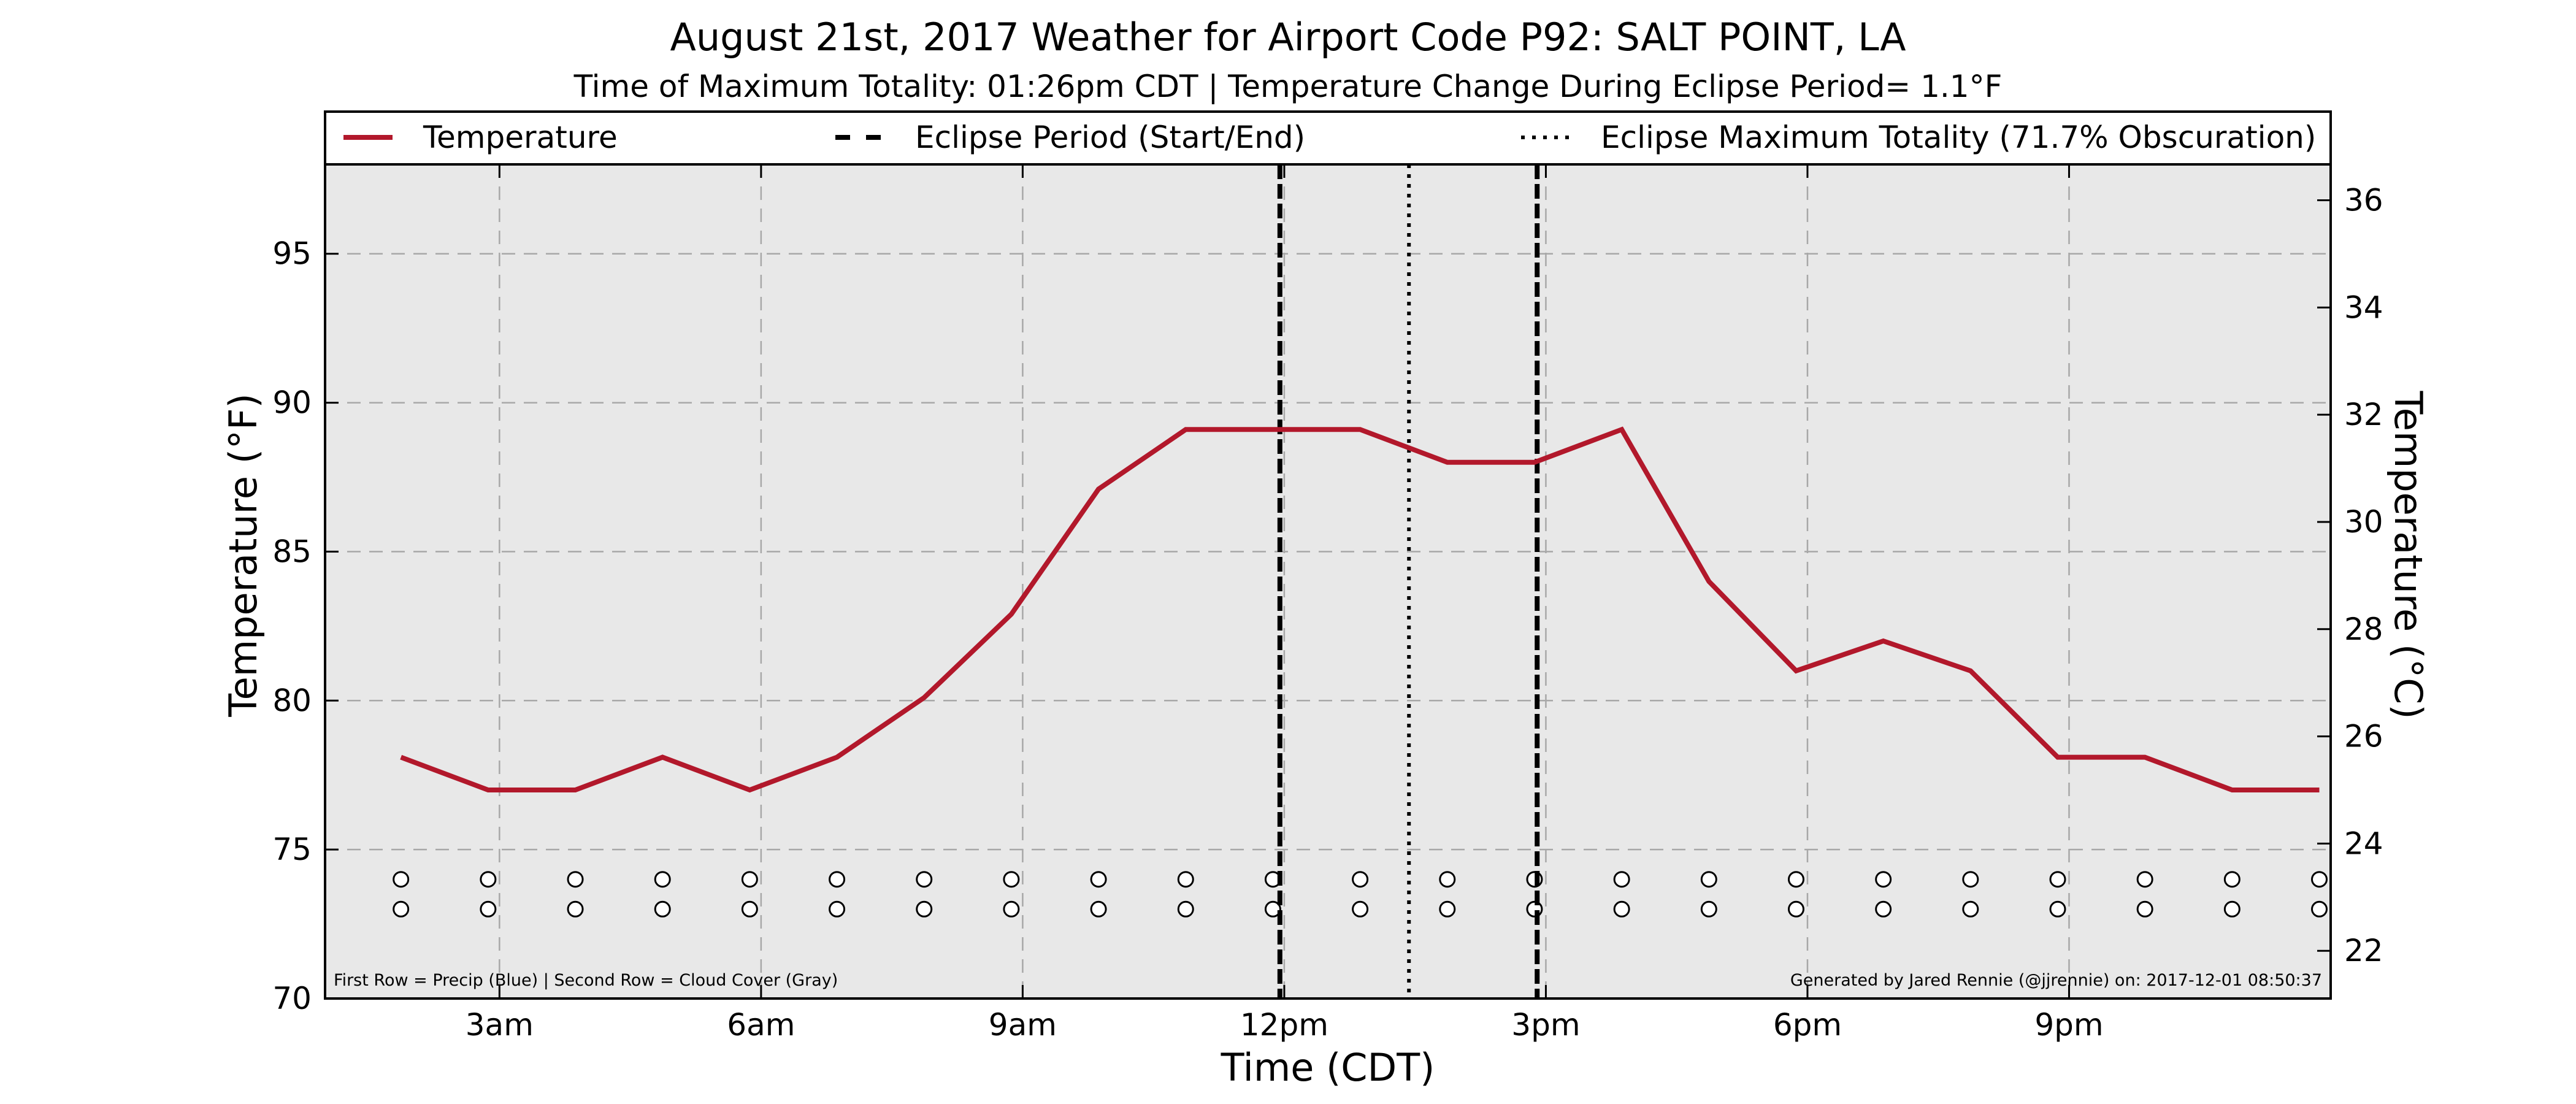 This screenshot has width=2576, height=1104. I want to click on y-tick-label: 70, so click(292, 998).